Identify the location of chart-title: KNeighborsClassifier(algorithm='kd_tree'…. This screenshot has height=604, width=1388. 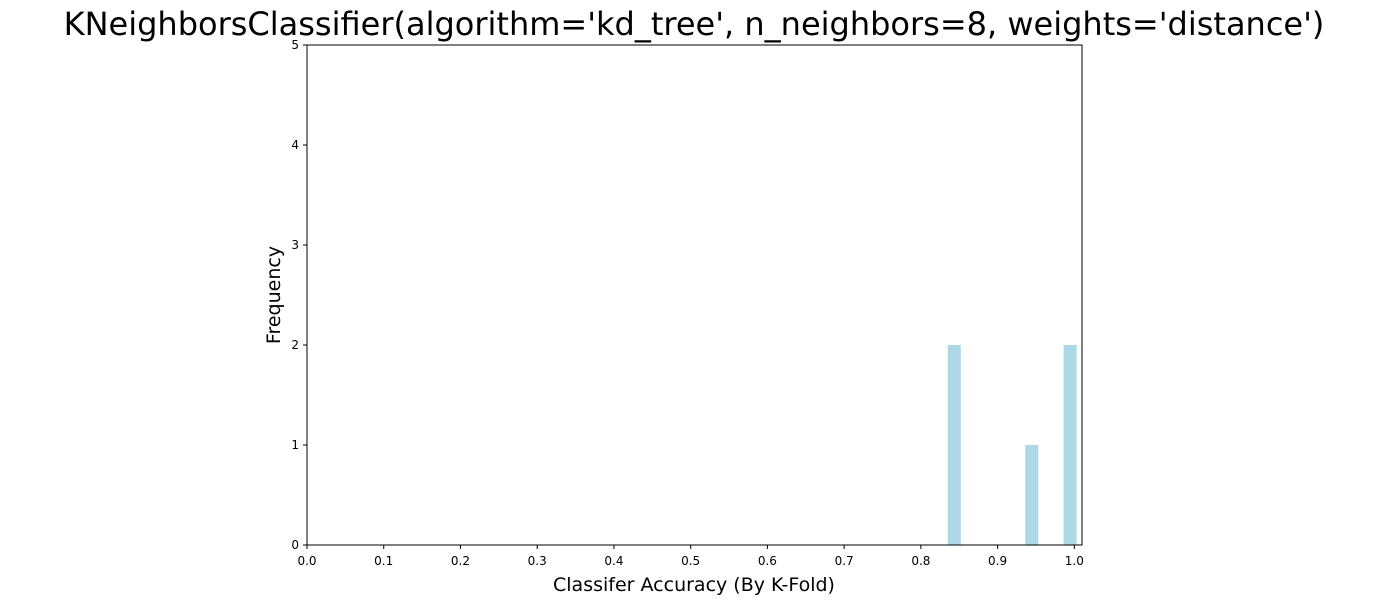
(694, 24).